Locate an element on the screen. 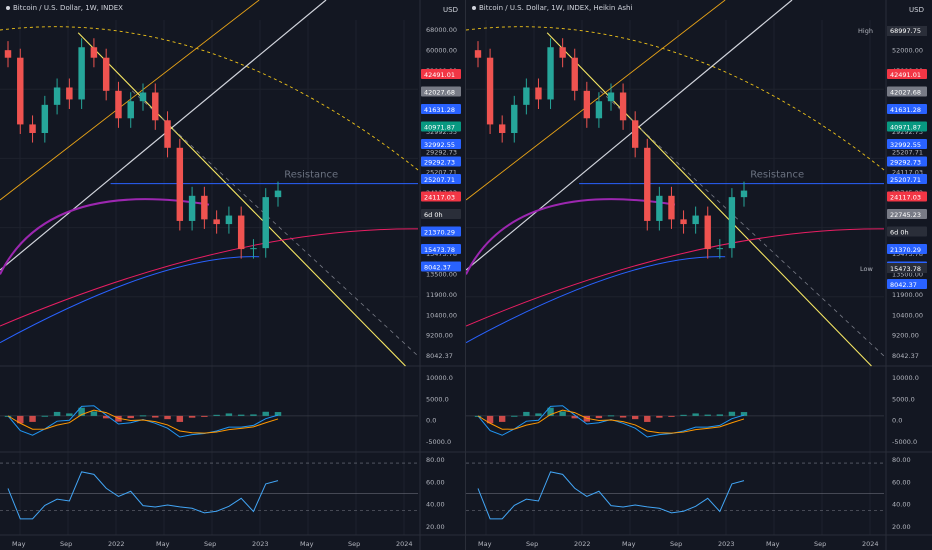 This screenshot has height=550, width=932. price-tag-label: 8042.37 is located at coordinates (903, 285).